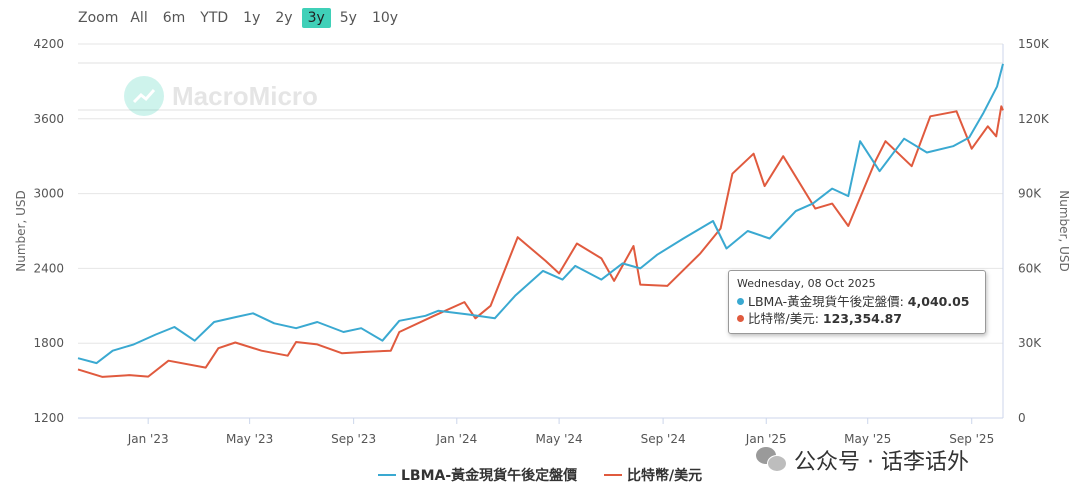 This screenshot has height=501, width=1080. What do you see at coordinates (144, 96) in the screenshot?
I see `chart-logo-icon` at bounding box center [144, 96].